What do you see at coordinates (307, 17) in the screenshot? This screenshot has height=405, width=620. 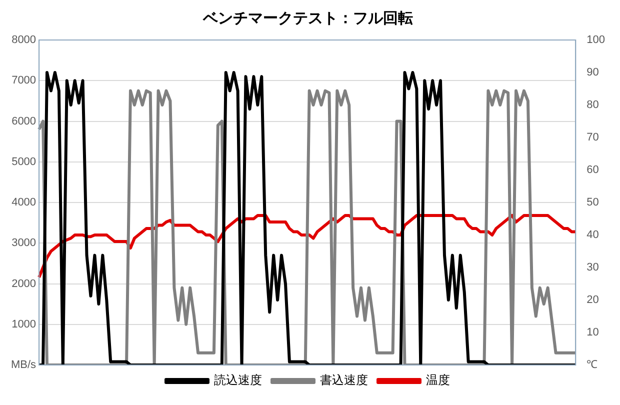 I see `chart-title: ベンチマークテスト：フル回転` at bounding box center [307, 17].